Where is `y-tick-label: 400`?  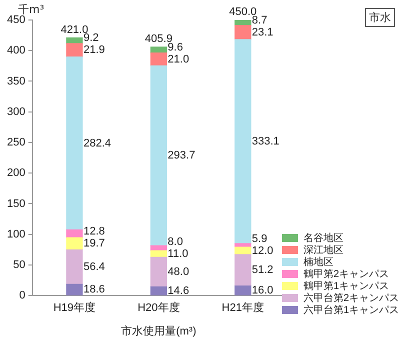
y-tick-label: 400 is located at coordinates (16, 50).